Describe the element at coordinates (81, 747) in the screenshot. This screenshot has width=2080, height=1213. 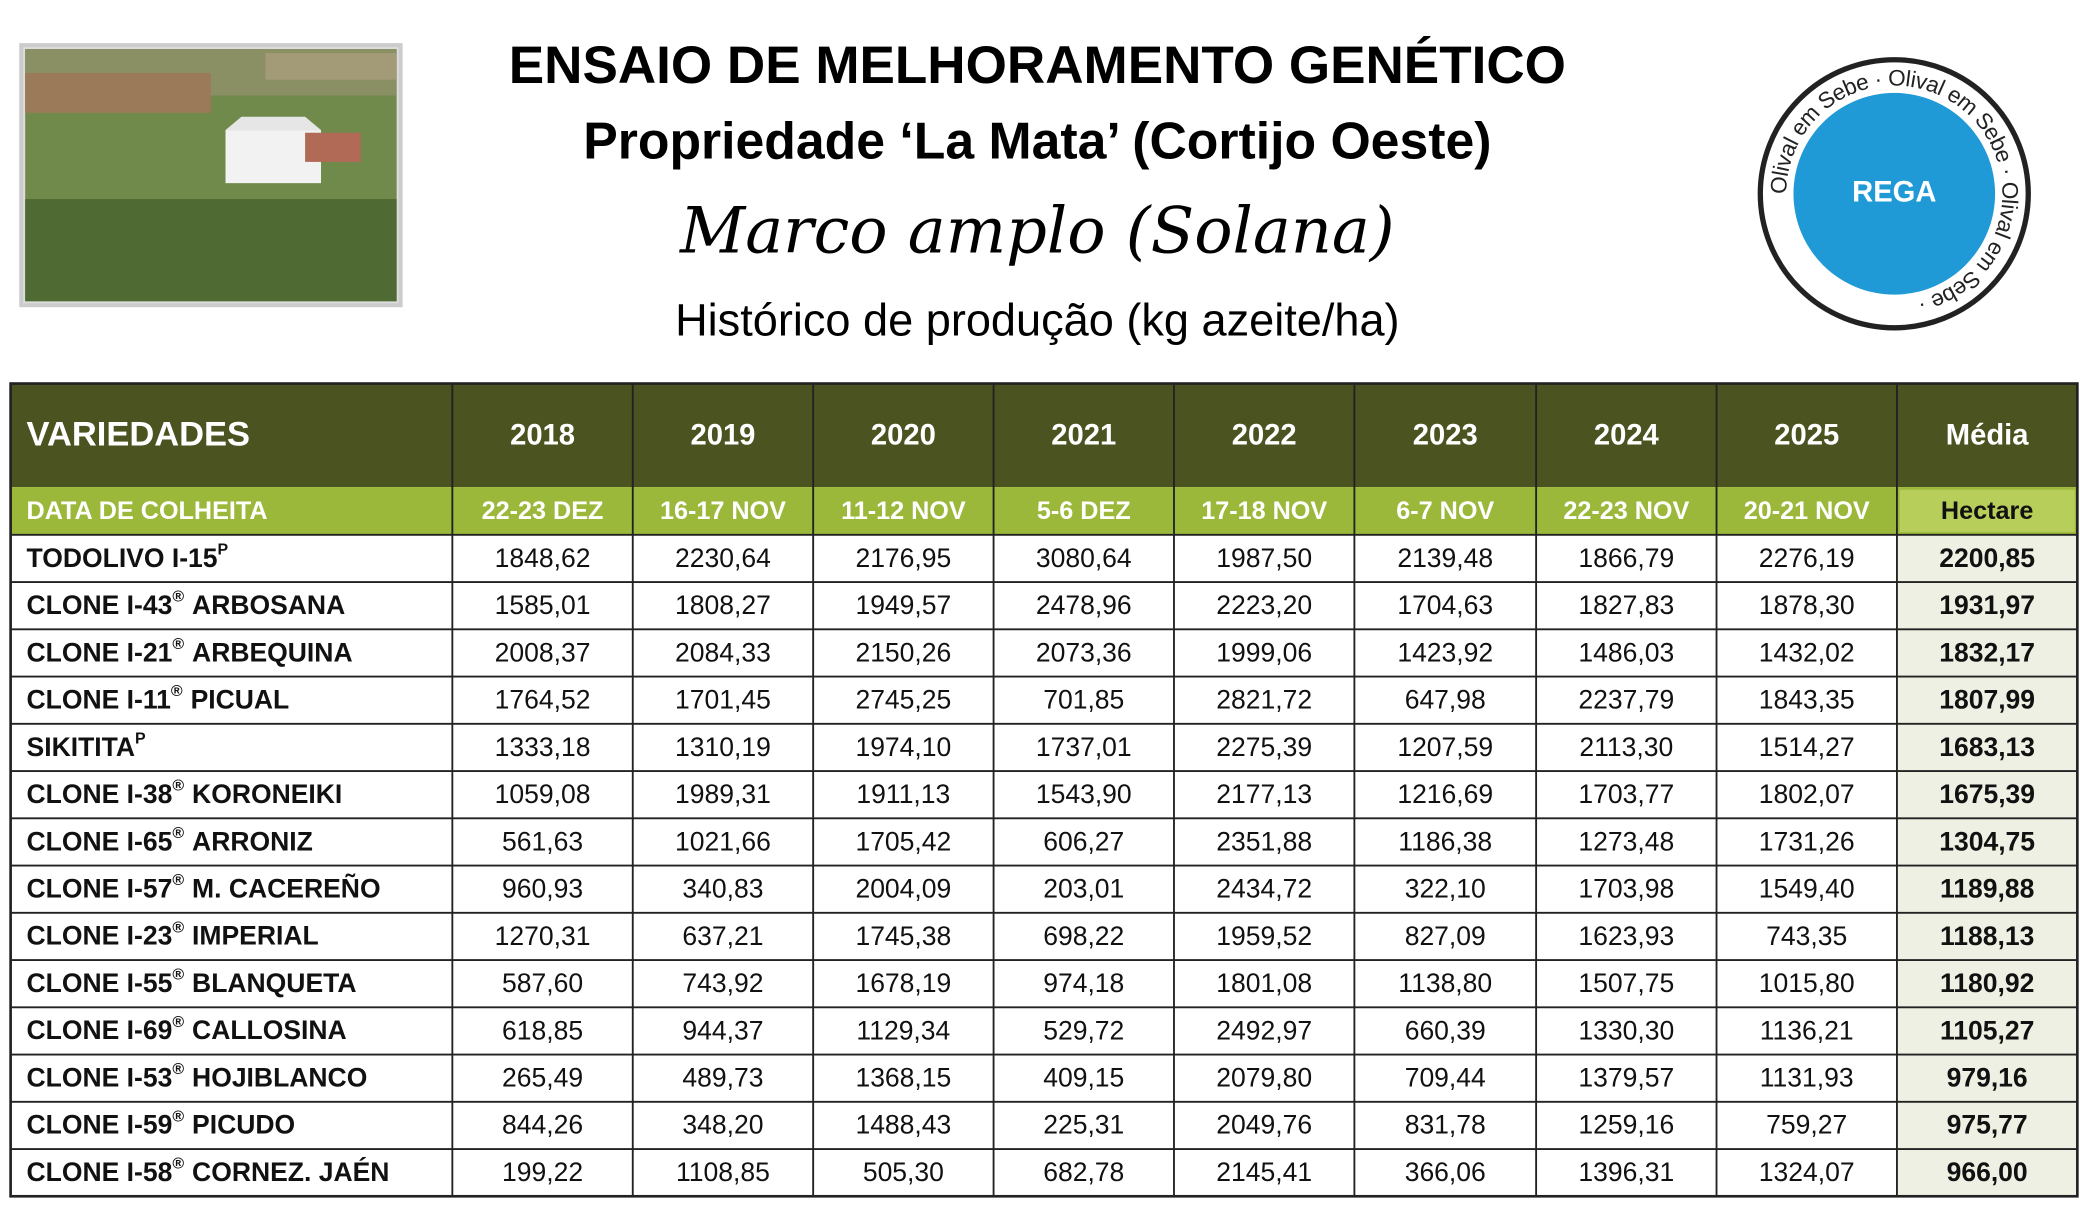
I see `variety: SIKITITA` at that location.